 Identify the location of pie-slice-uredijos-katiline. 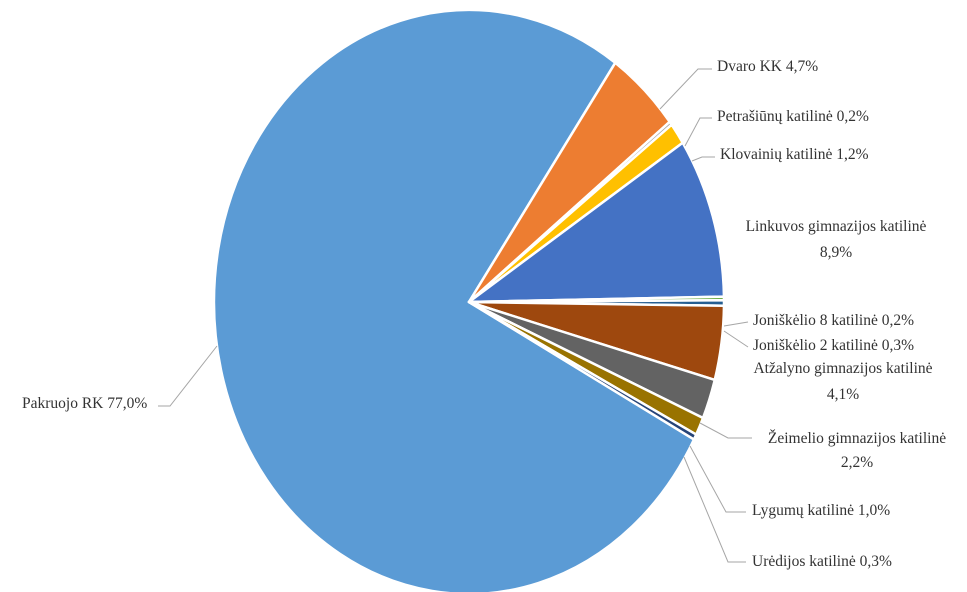
(582, 370).